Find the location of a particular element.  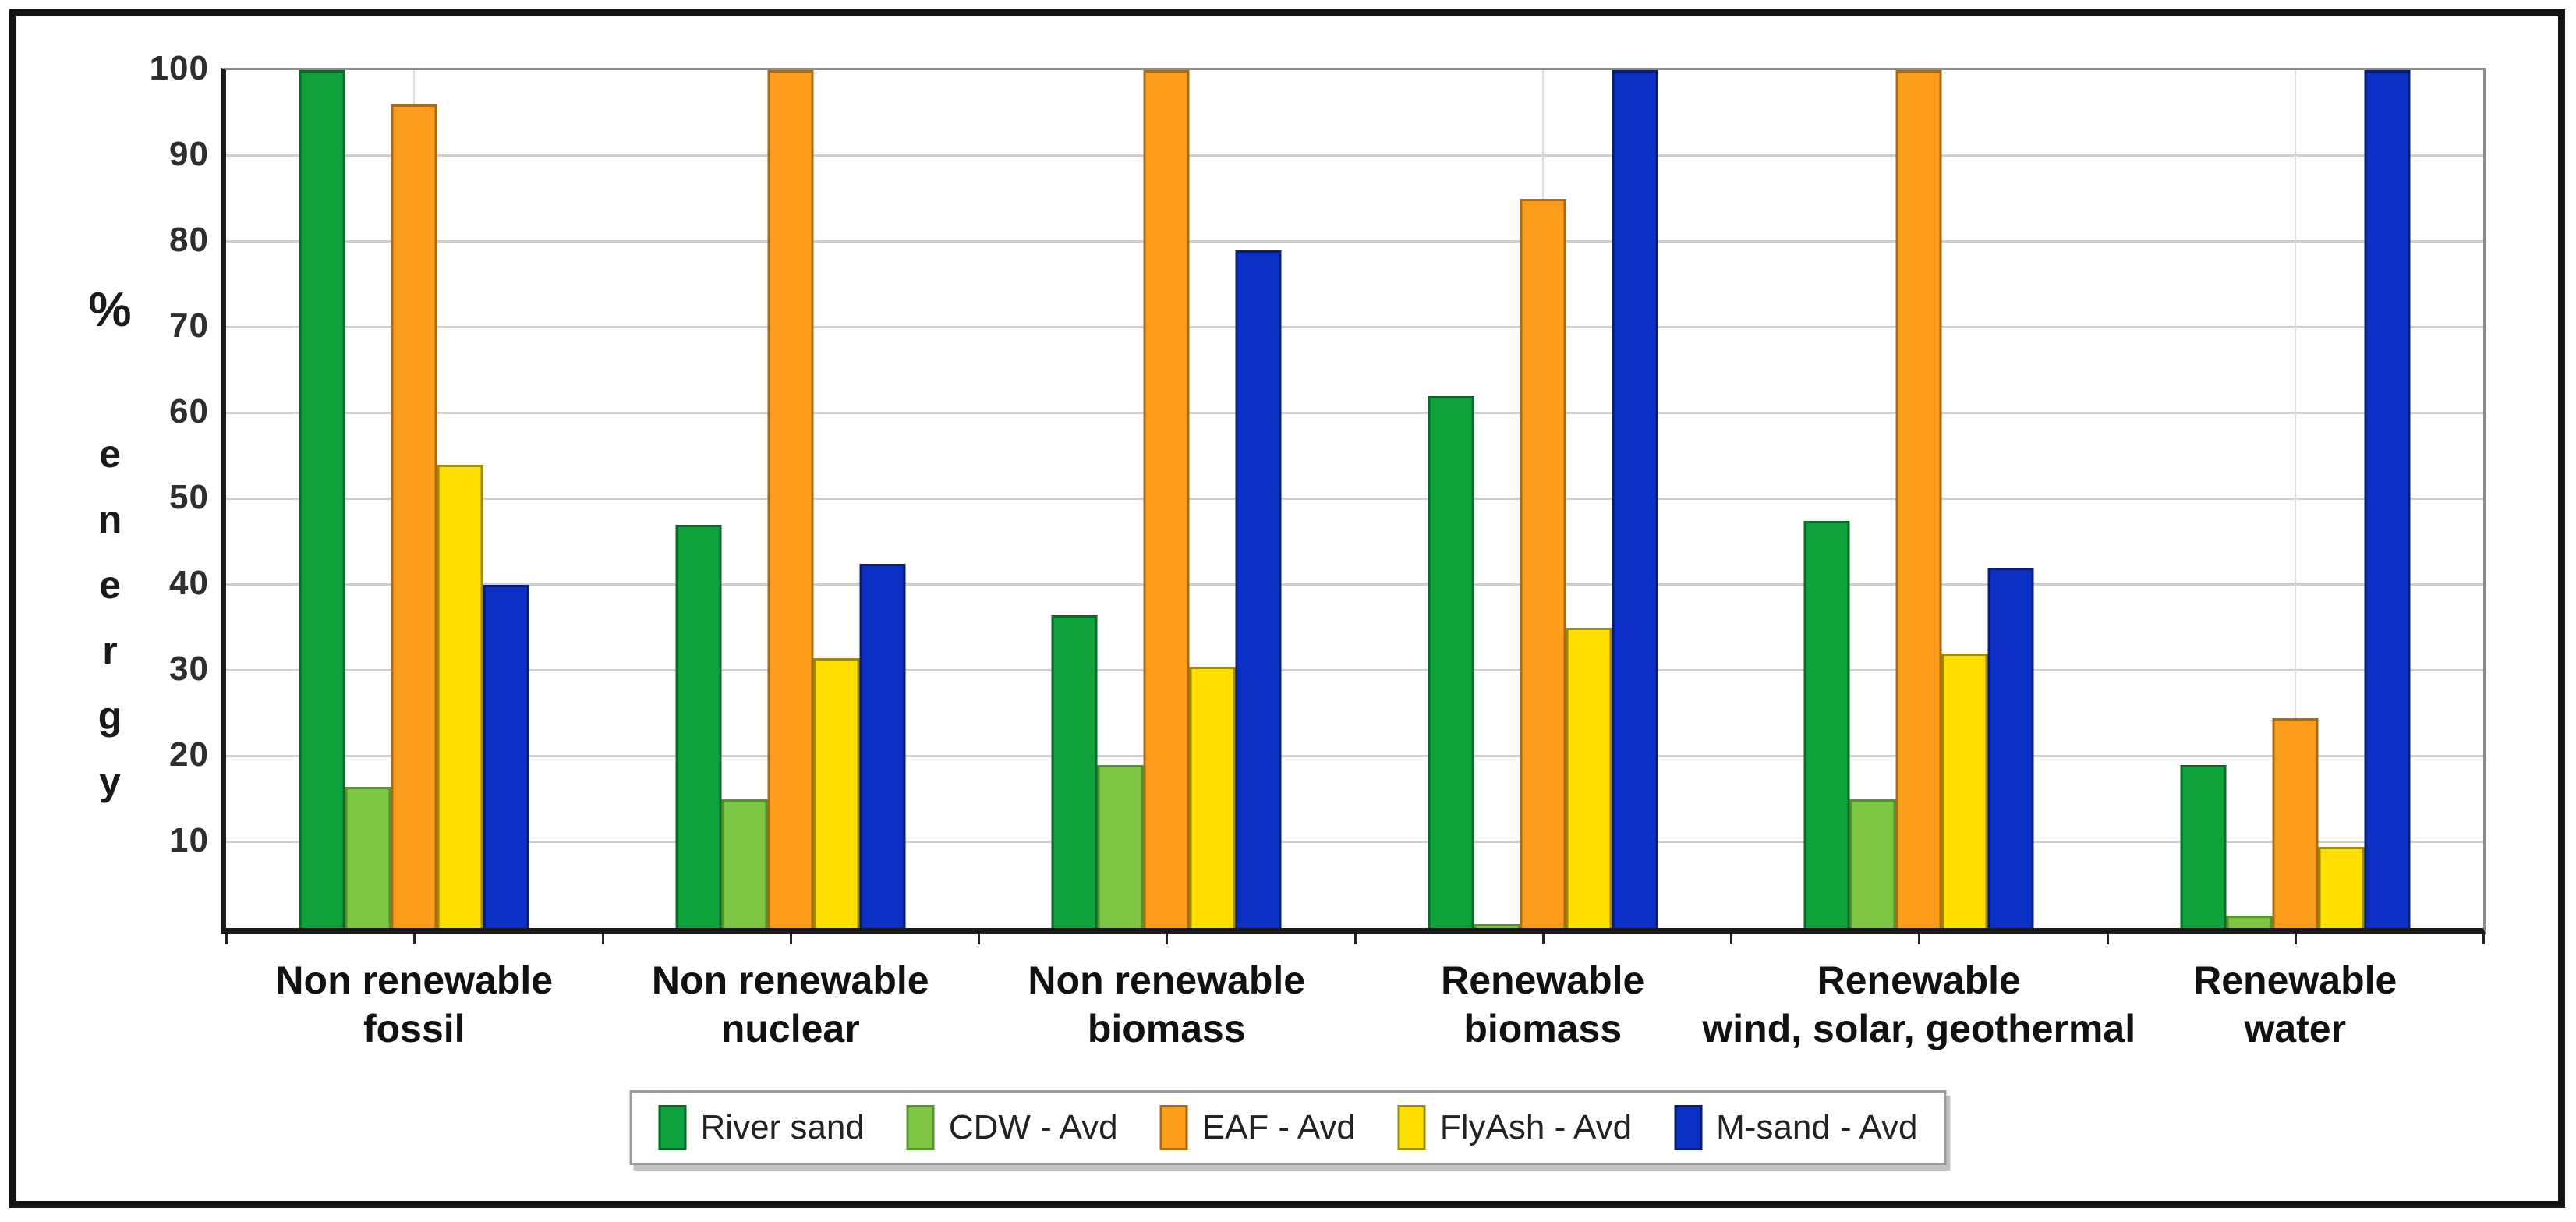

bar-cdw-avd-renewable-water is located at coordinates (2249, 921).